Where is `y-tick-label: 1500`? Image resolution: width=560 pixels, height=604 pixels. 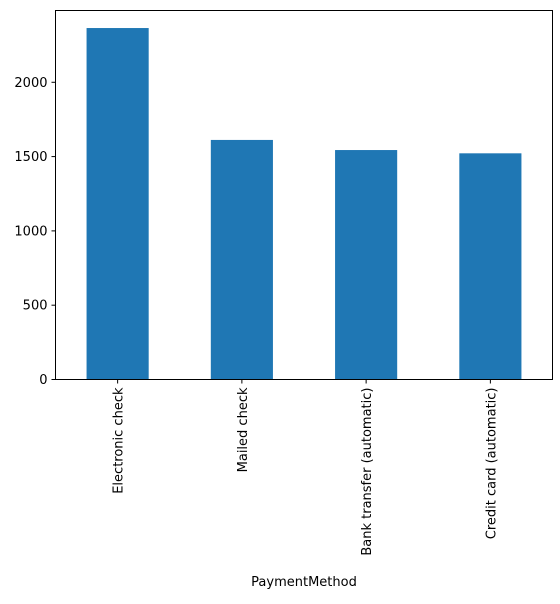
y-tick-label: 1500 is located at coordinates (30, 157).